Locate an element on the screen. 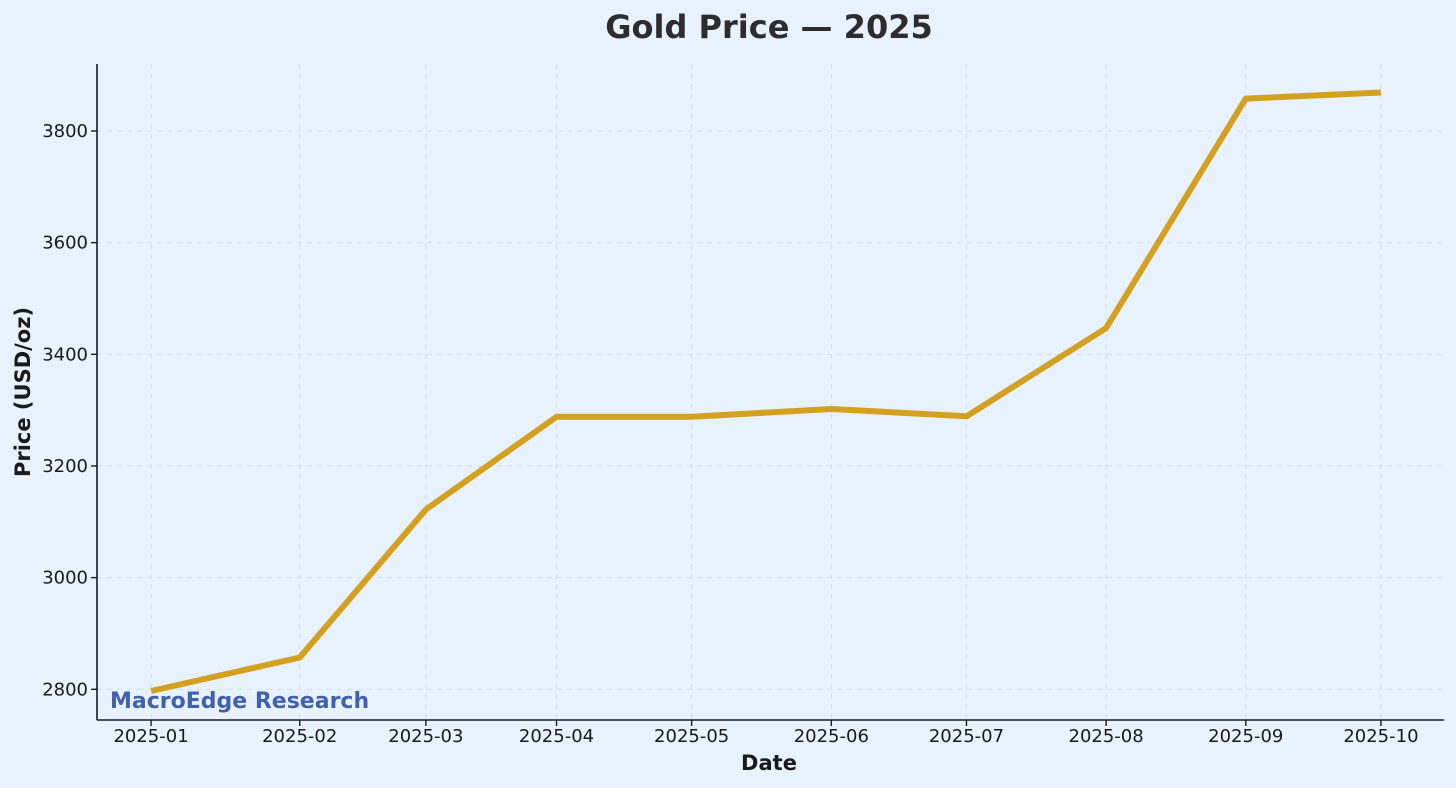 The height and width of the screenshot is (788, 1456). x-tick-label: 2025-05 is located at coordinates (691, 736).